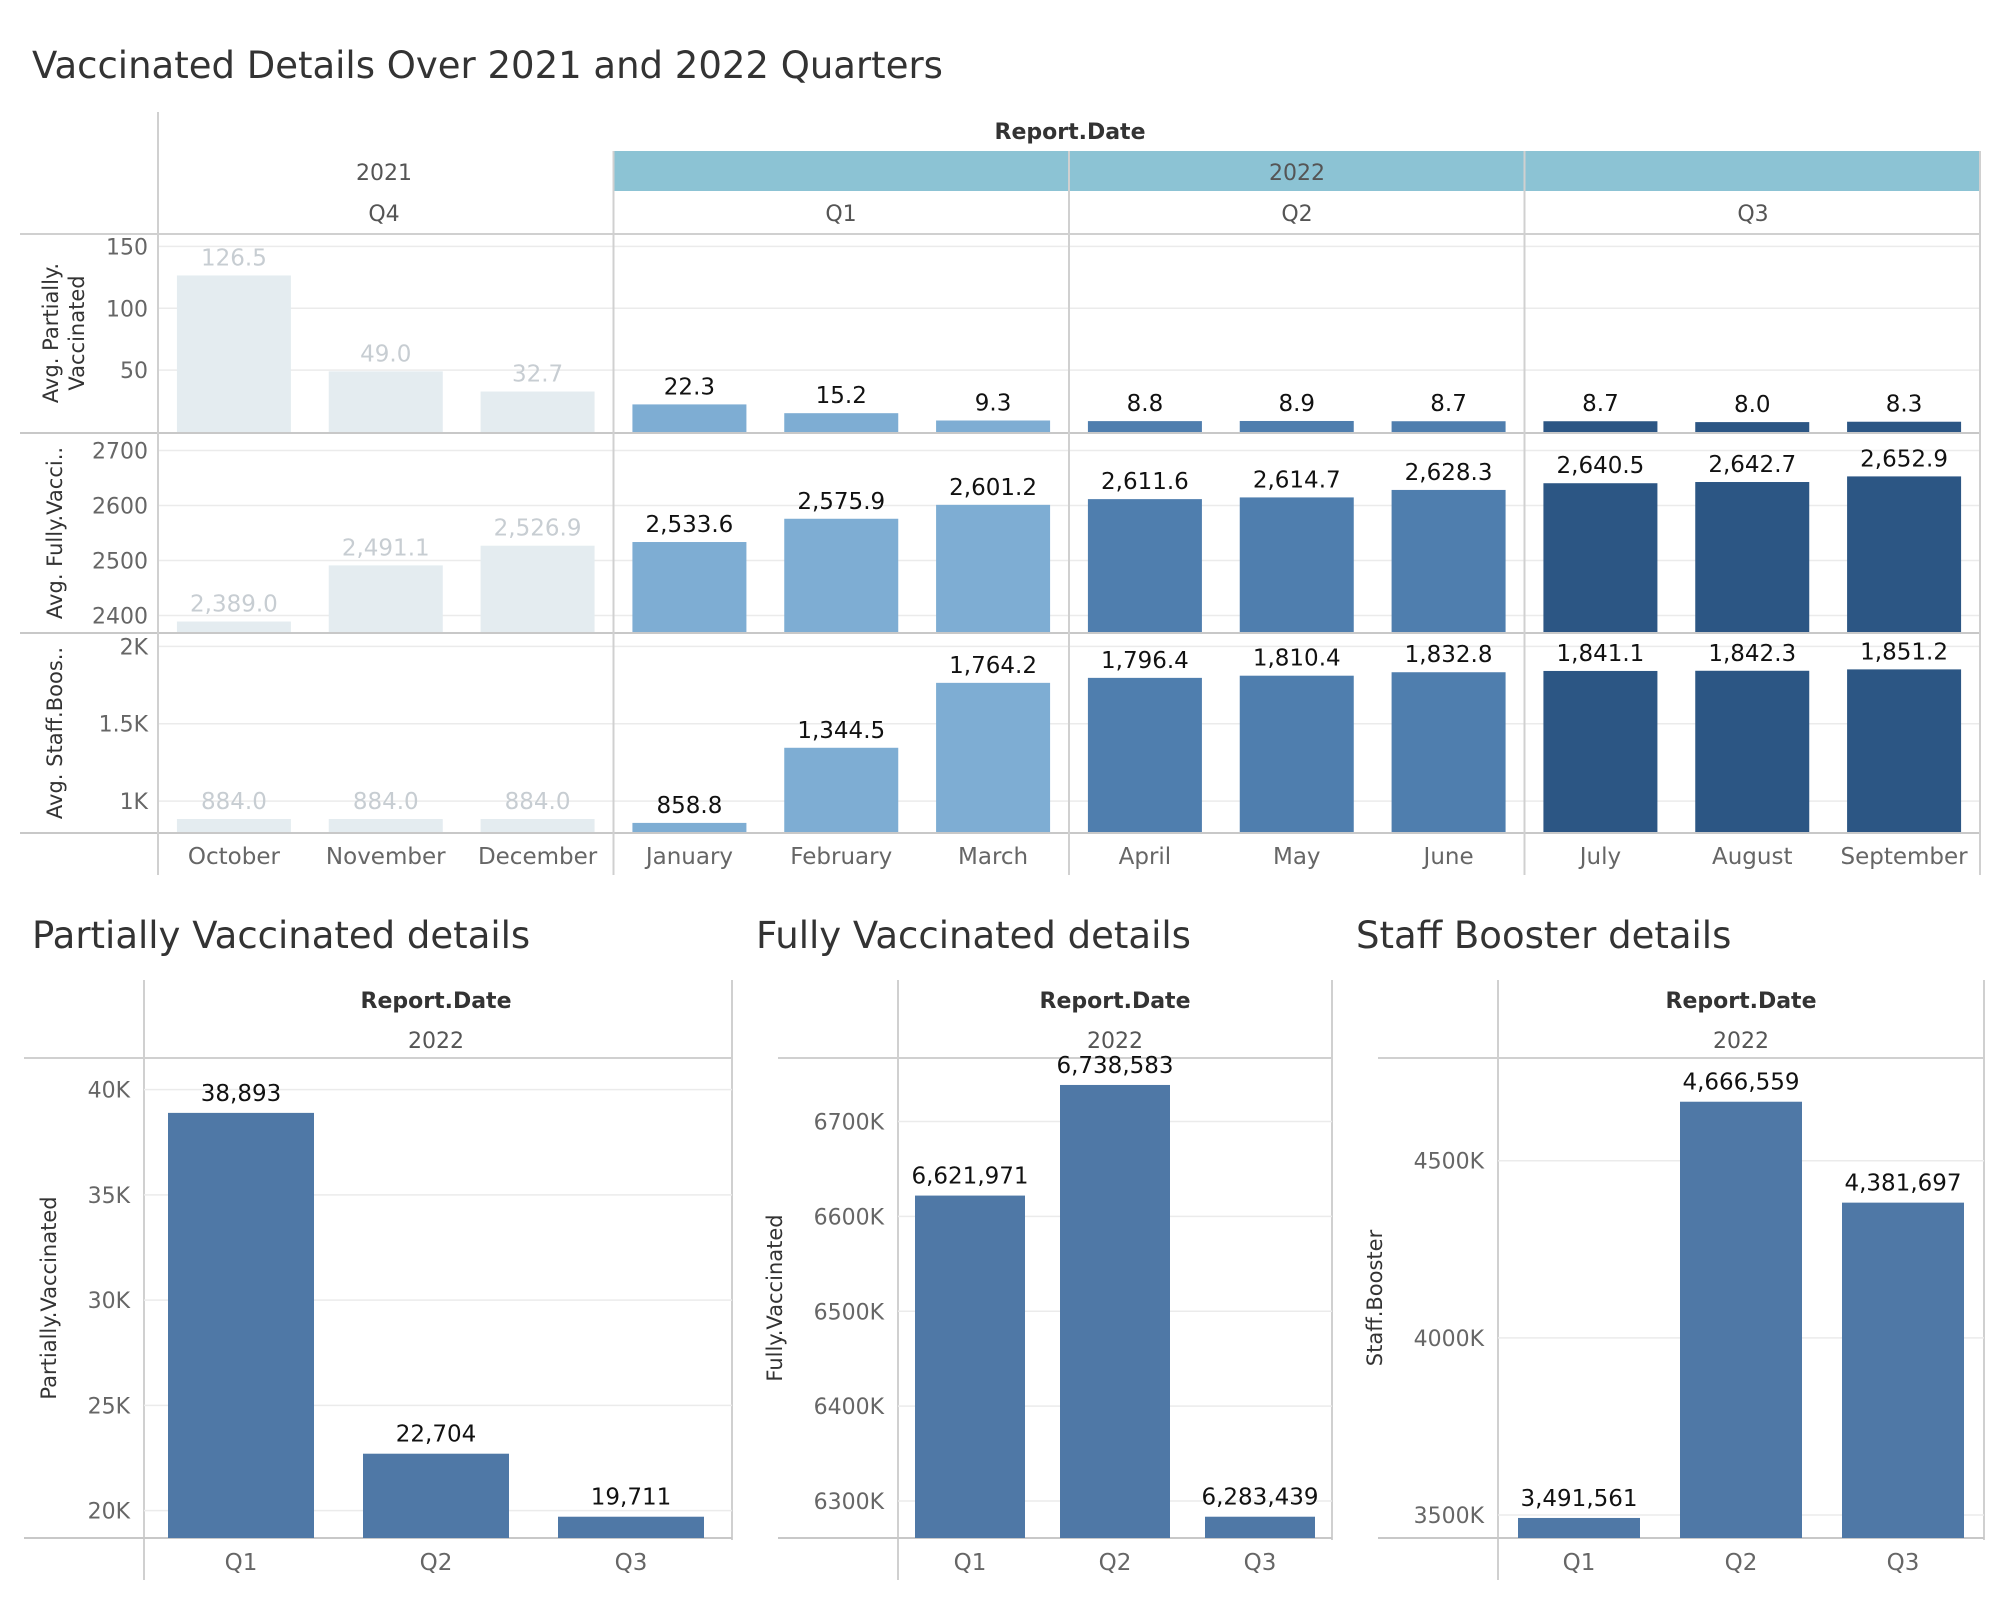  What do you see at coordinates (241, 1325) in the screenshot?
I see `bar-q1` at bounding box center [241, 1325].